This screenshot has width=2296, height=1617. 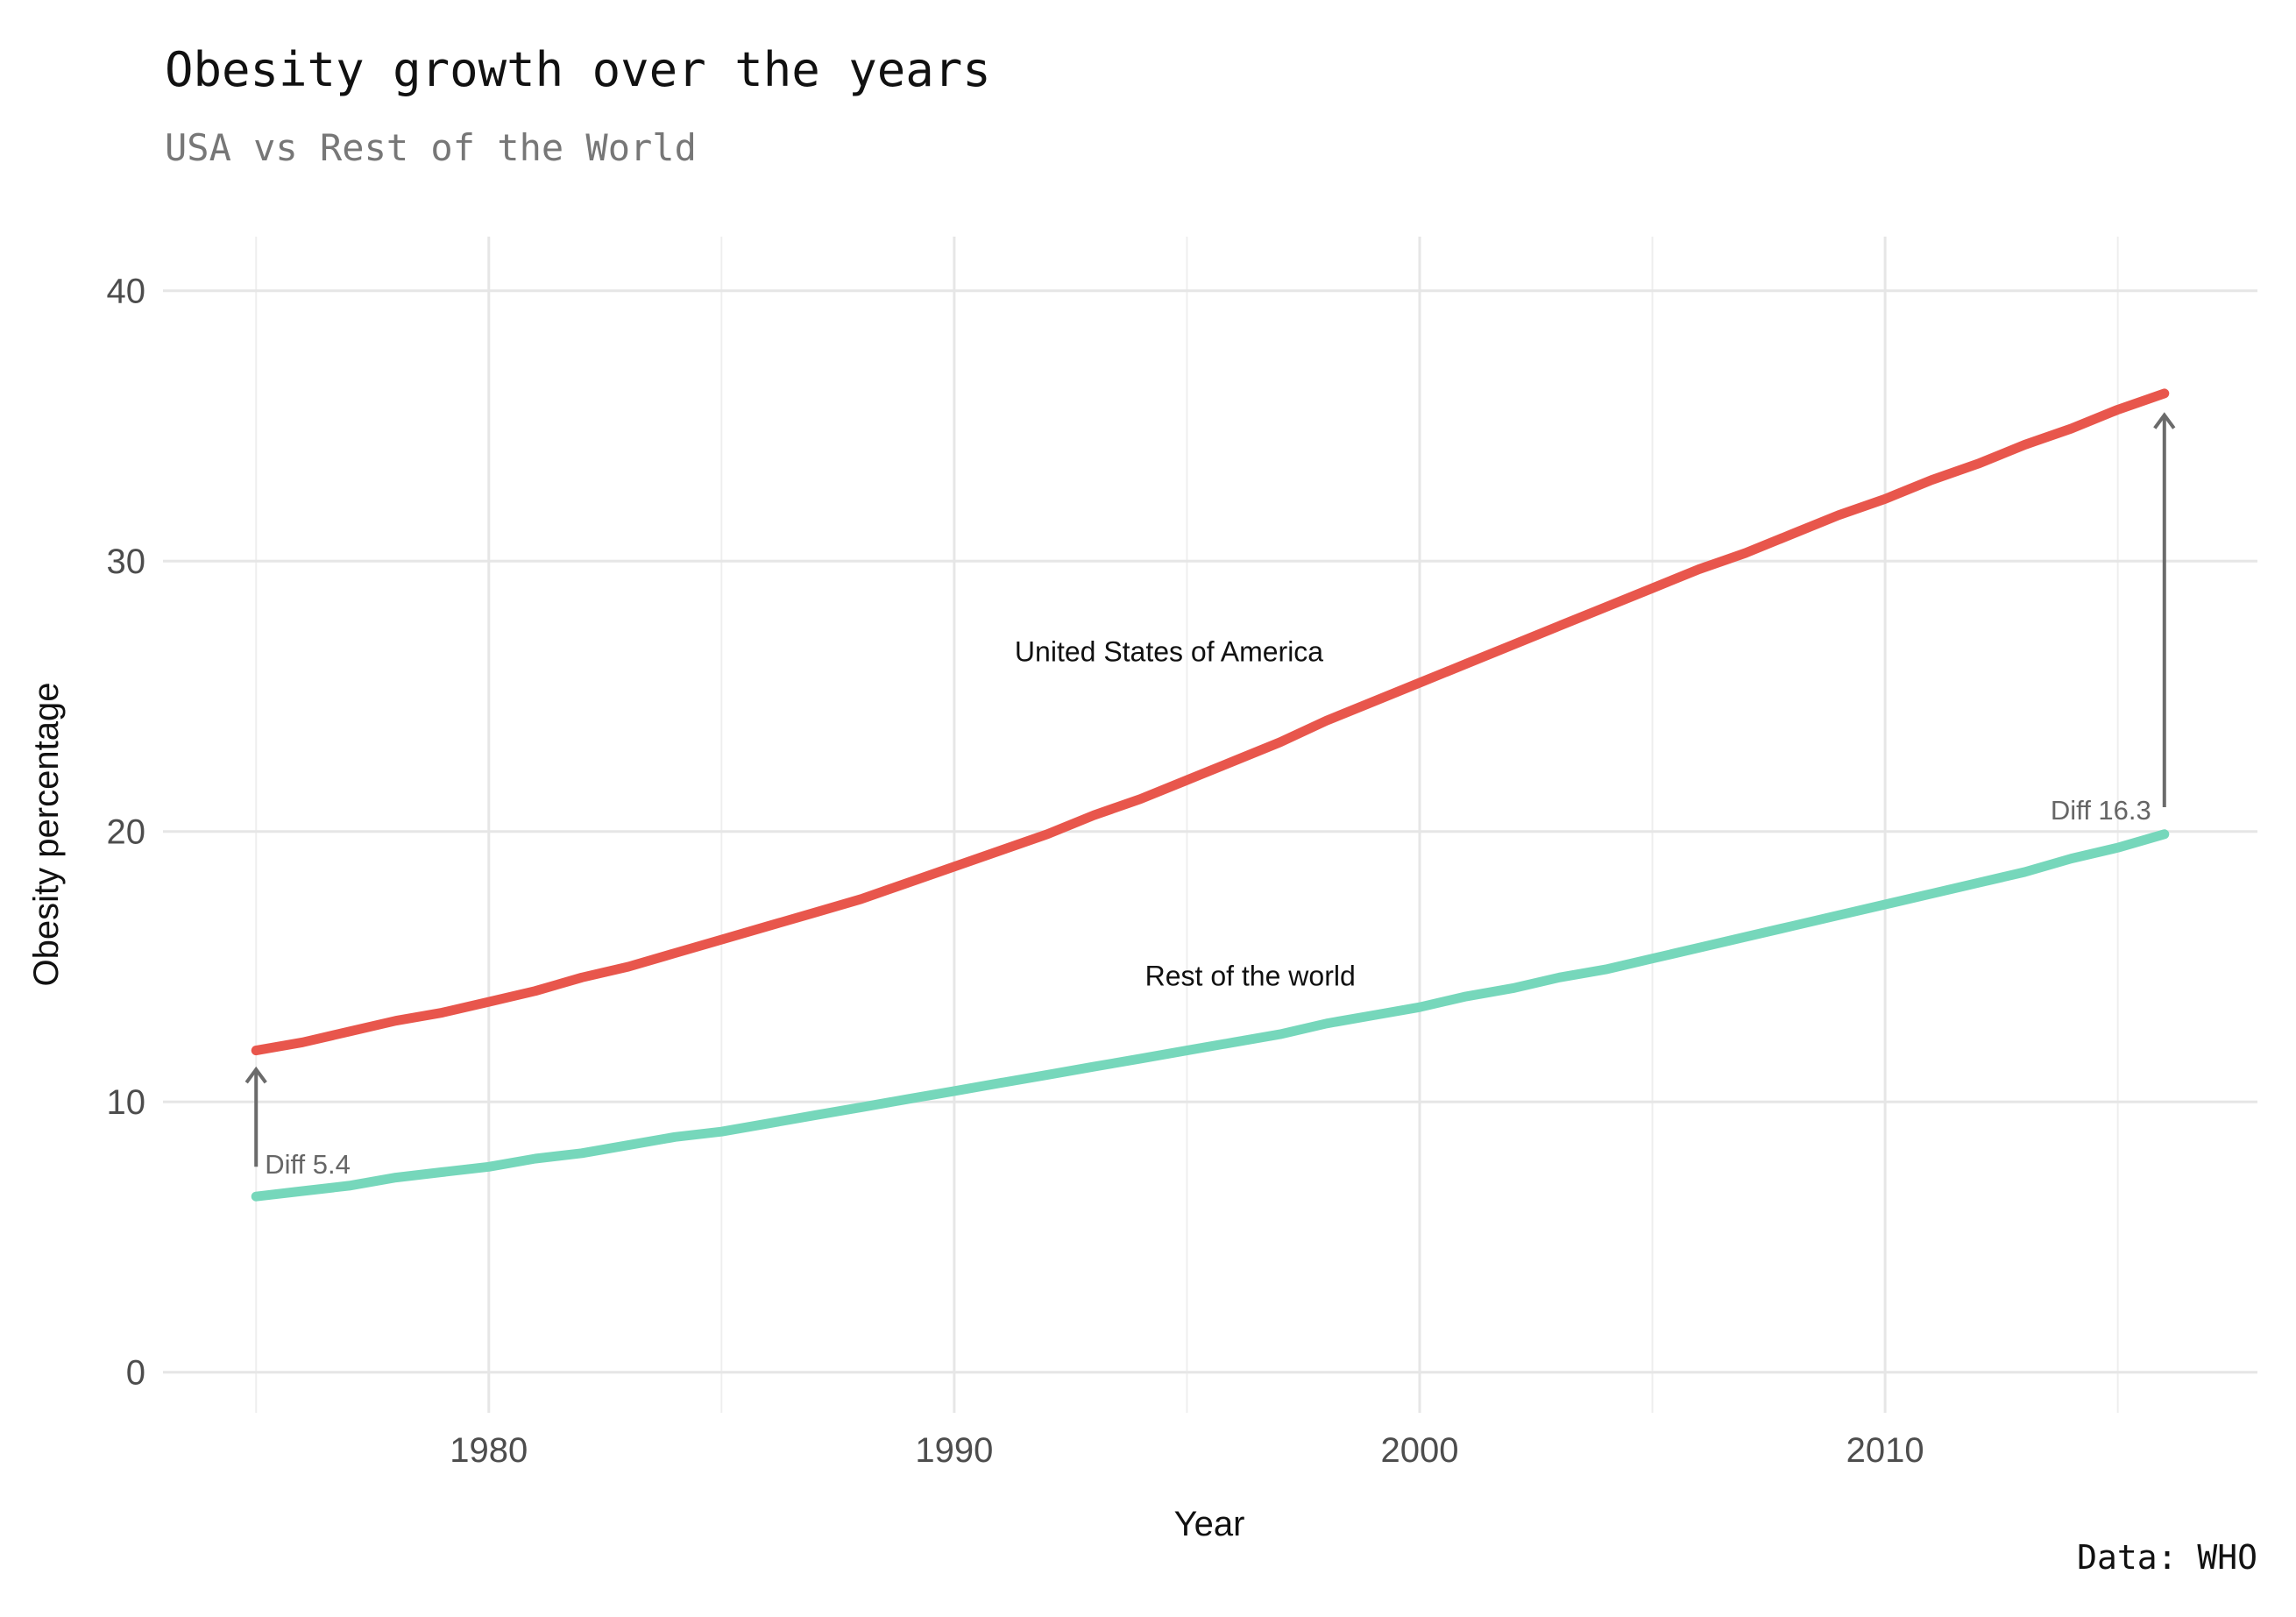 I want to click on y-tick-label: 40, so click(x=126, y=292).